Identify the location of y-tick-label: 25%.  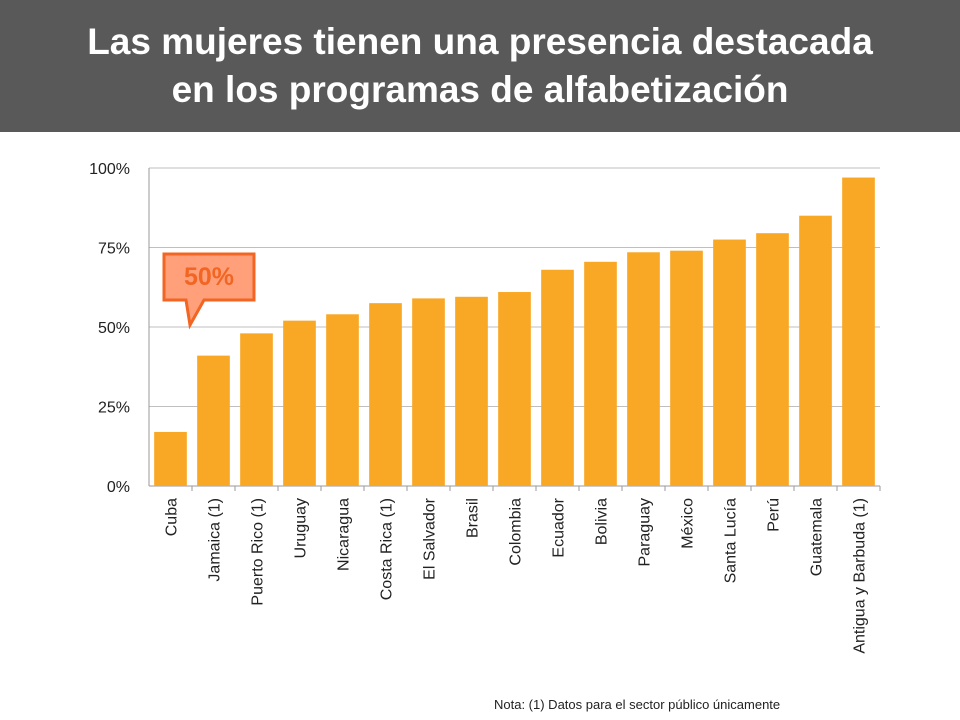
(114, 408).